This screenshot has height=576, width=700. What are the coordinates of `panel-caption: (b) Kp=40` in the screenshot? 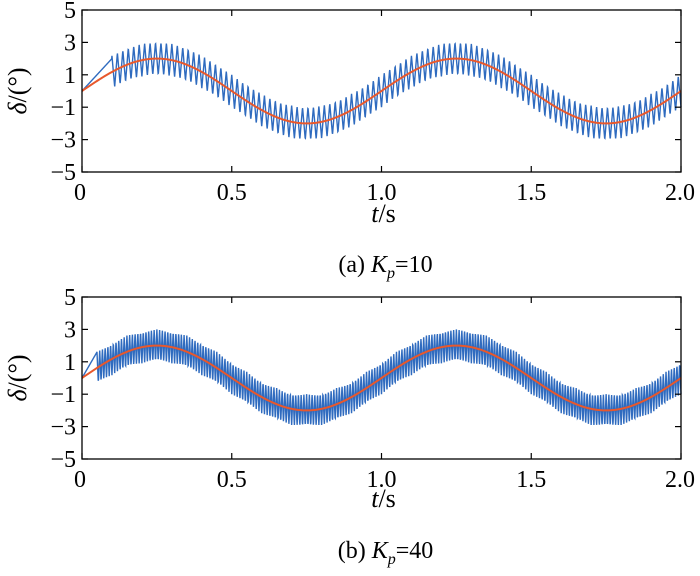 It's located at (386, 553).